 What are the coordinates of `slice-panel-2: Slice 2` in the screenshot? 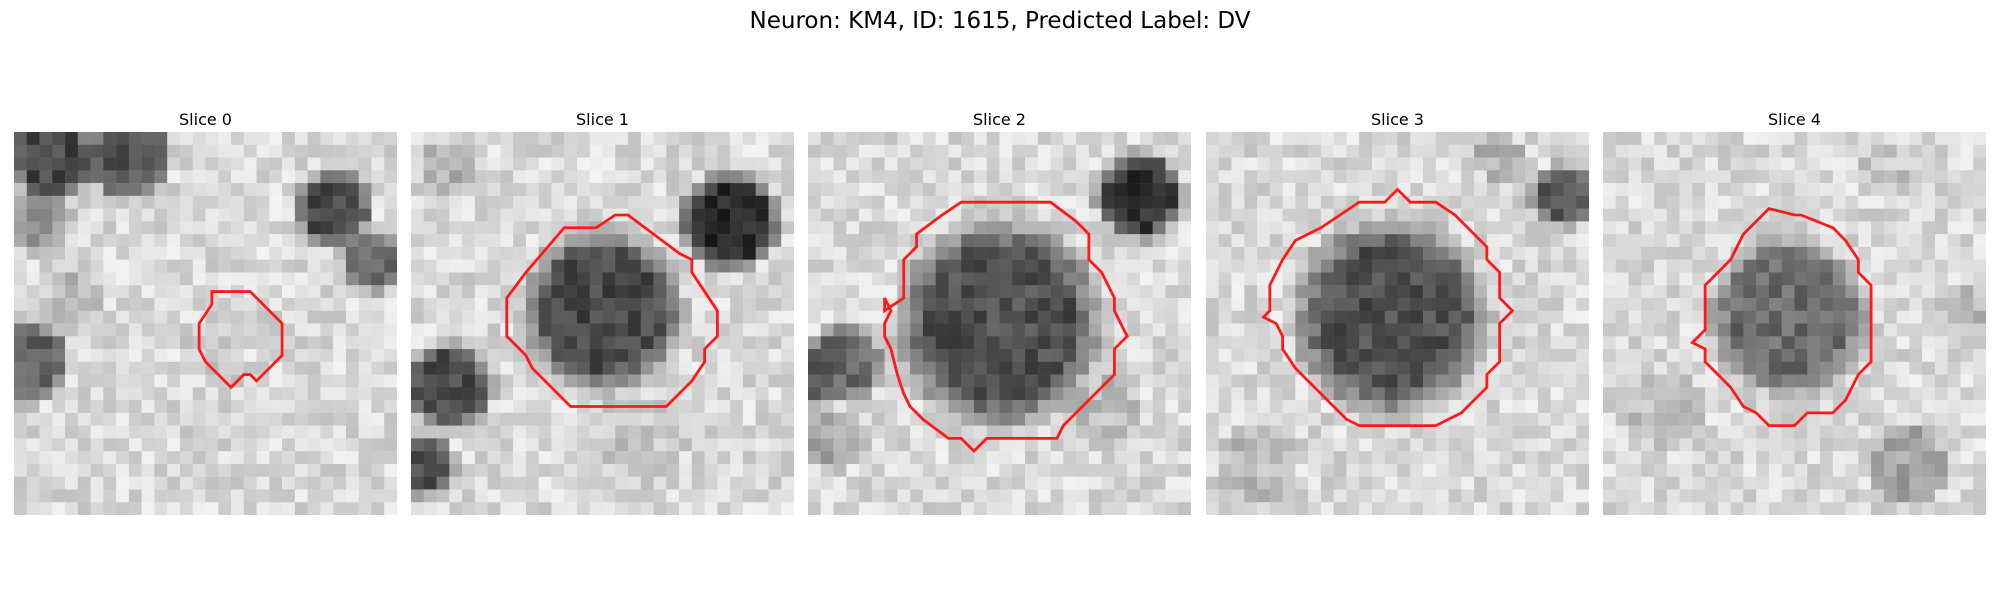 It's located at (999, 311).